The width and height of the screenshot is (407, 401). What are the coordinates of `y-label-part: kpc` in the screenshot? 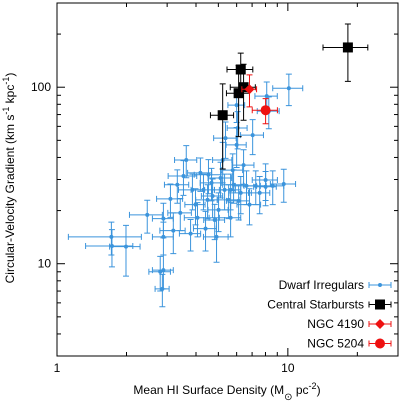 It's located at (10, 96).